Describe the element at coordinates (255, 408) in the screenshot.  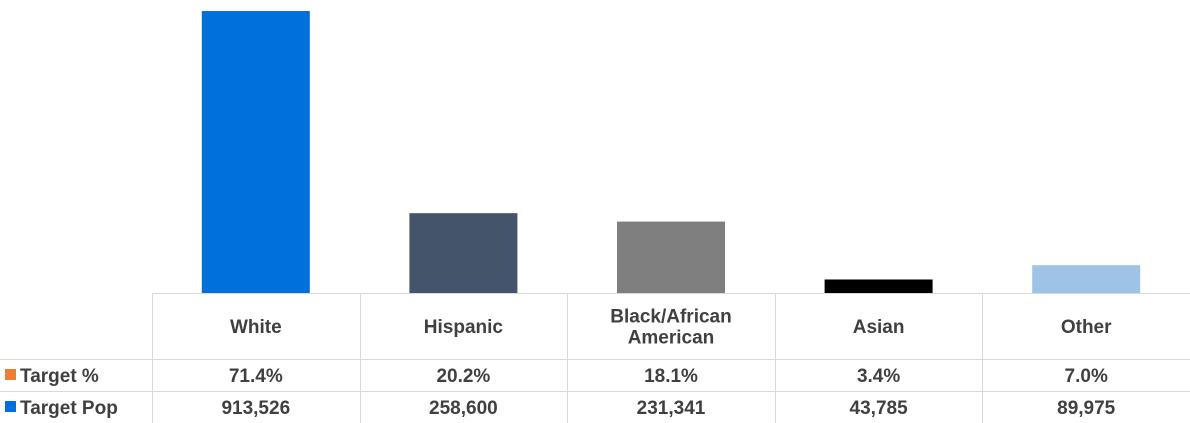
I see `cell-target-pop-white: 913,526` at that location.